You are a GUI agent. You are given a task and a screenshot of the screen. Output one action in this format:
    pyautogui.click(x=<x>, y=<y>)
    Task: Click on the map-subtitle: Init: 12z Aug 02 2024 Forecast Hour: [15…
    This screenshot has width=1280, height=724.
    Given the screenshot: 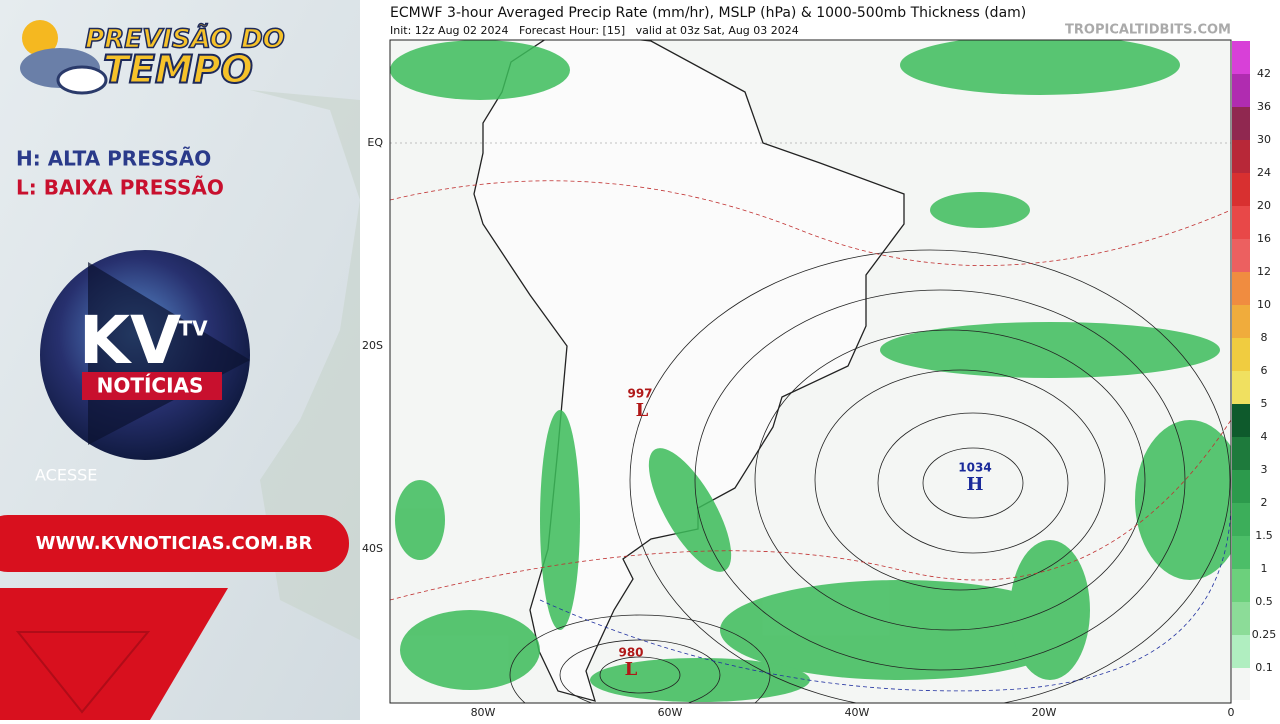 What is the action you would take?
    pyautogui.click(x=594, y=30)
    